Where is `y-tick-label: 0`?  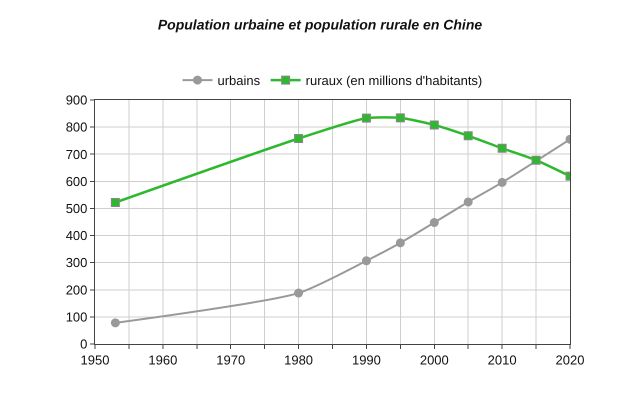 y-tick-label: 0 is located at coordinates (84, 344).